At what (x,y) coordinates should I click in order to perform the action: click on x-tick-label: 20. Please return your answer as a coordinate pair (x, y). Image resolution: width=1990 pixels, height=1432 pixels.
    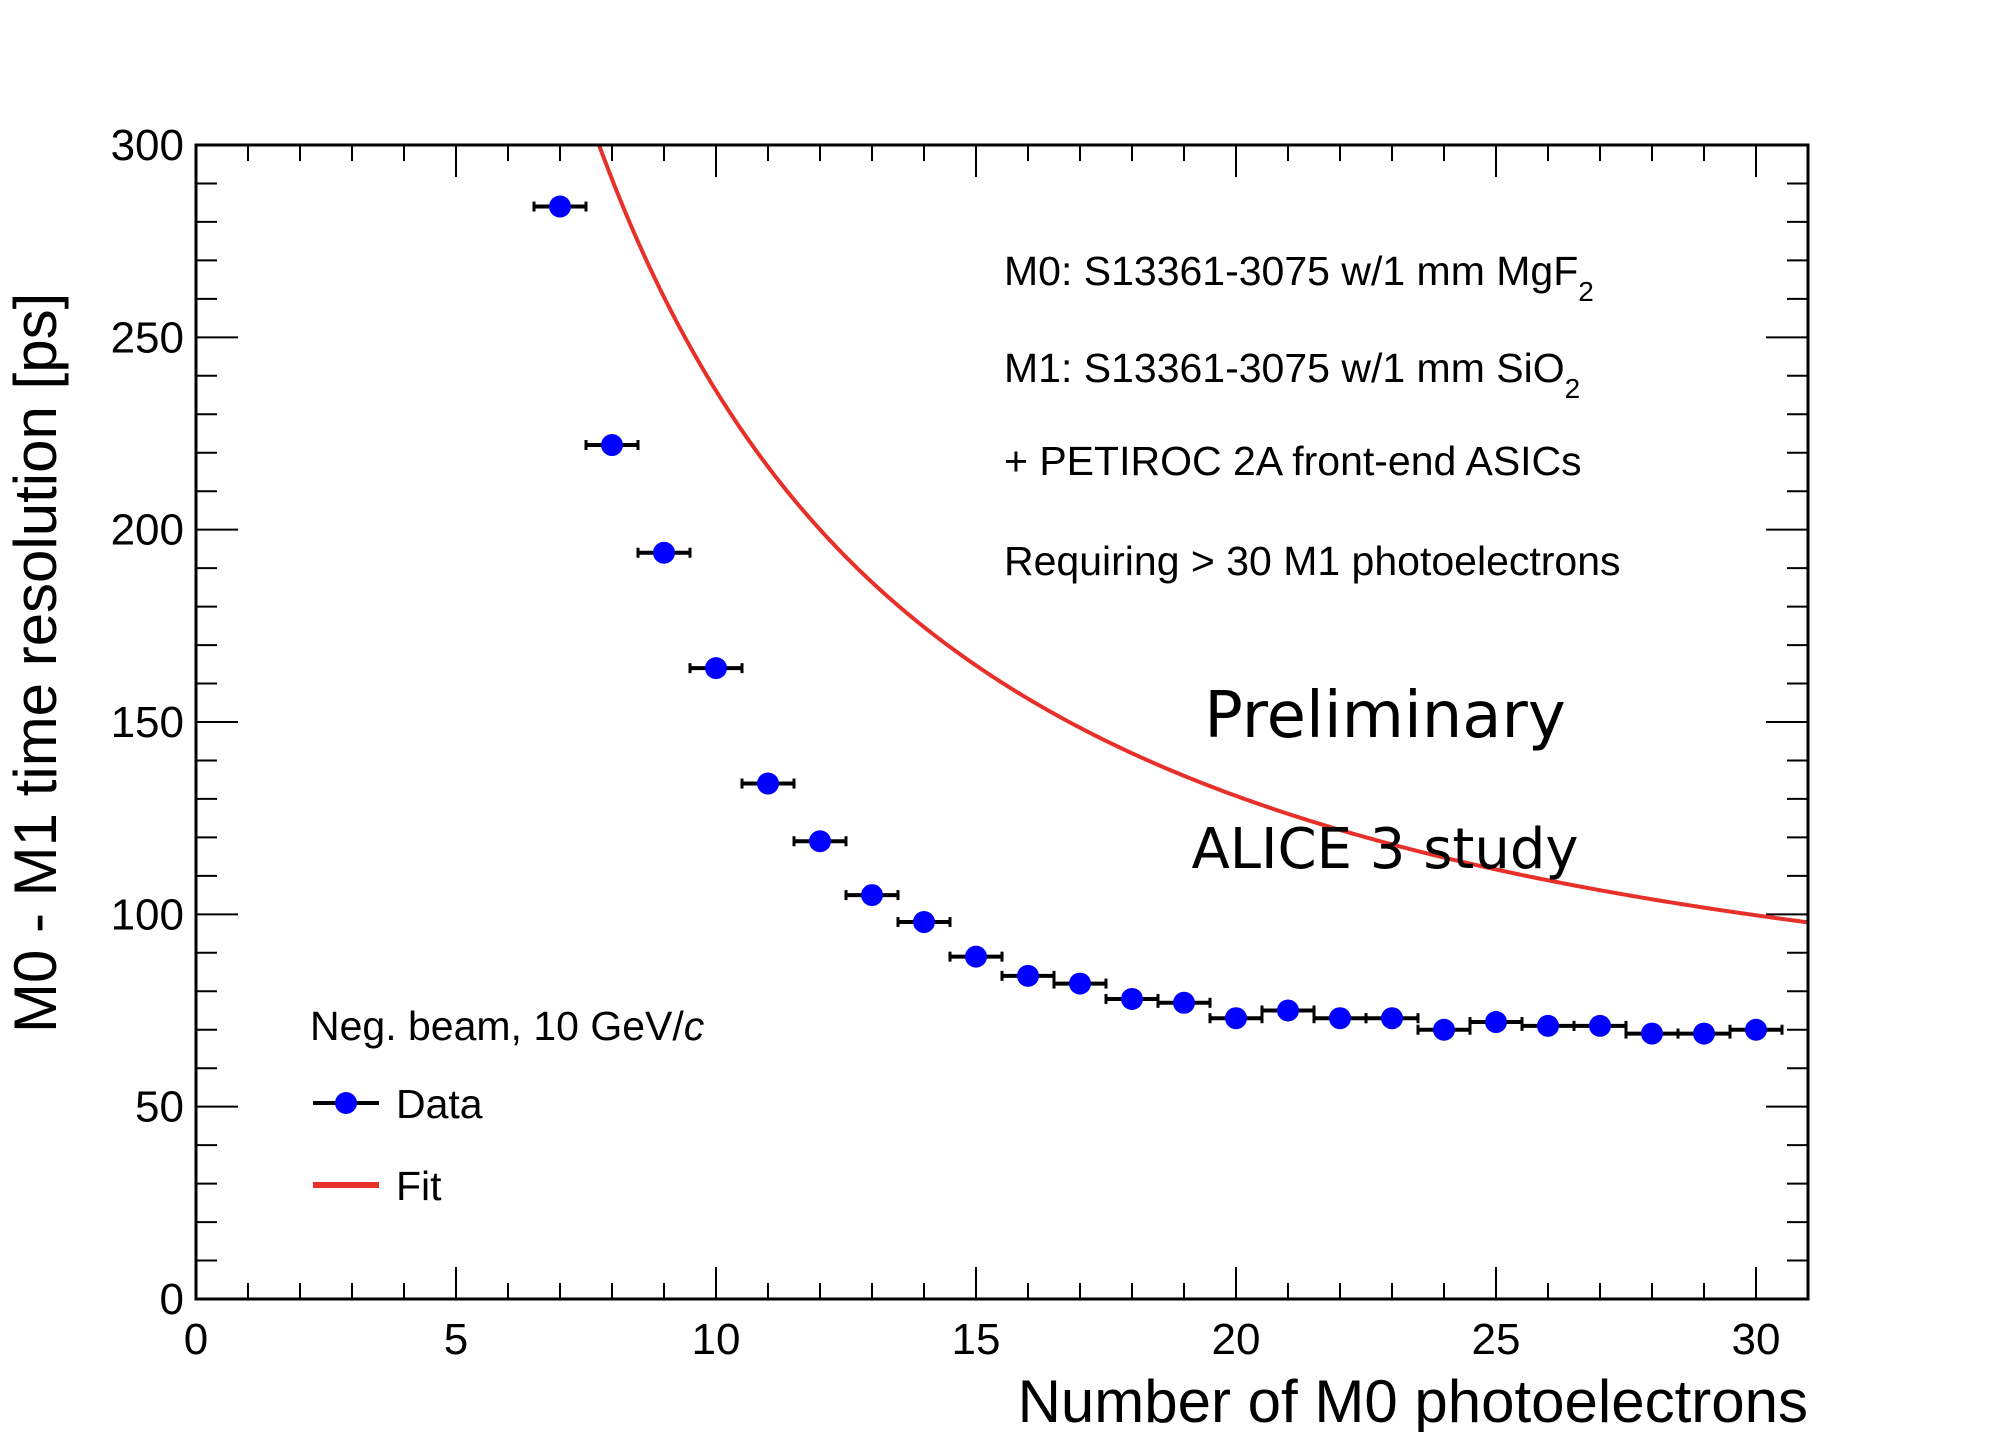
    Looking at the image, I should click on (1236, 1339).